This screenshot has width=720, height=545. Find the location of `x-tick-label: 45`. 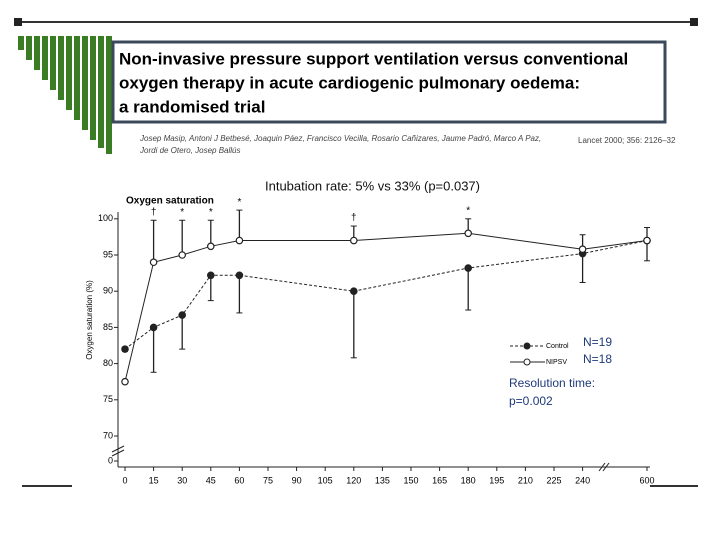

x-tick-label: 45 is located at coordinates (211, 480).